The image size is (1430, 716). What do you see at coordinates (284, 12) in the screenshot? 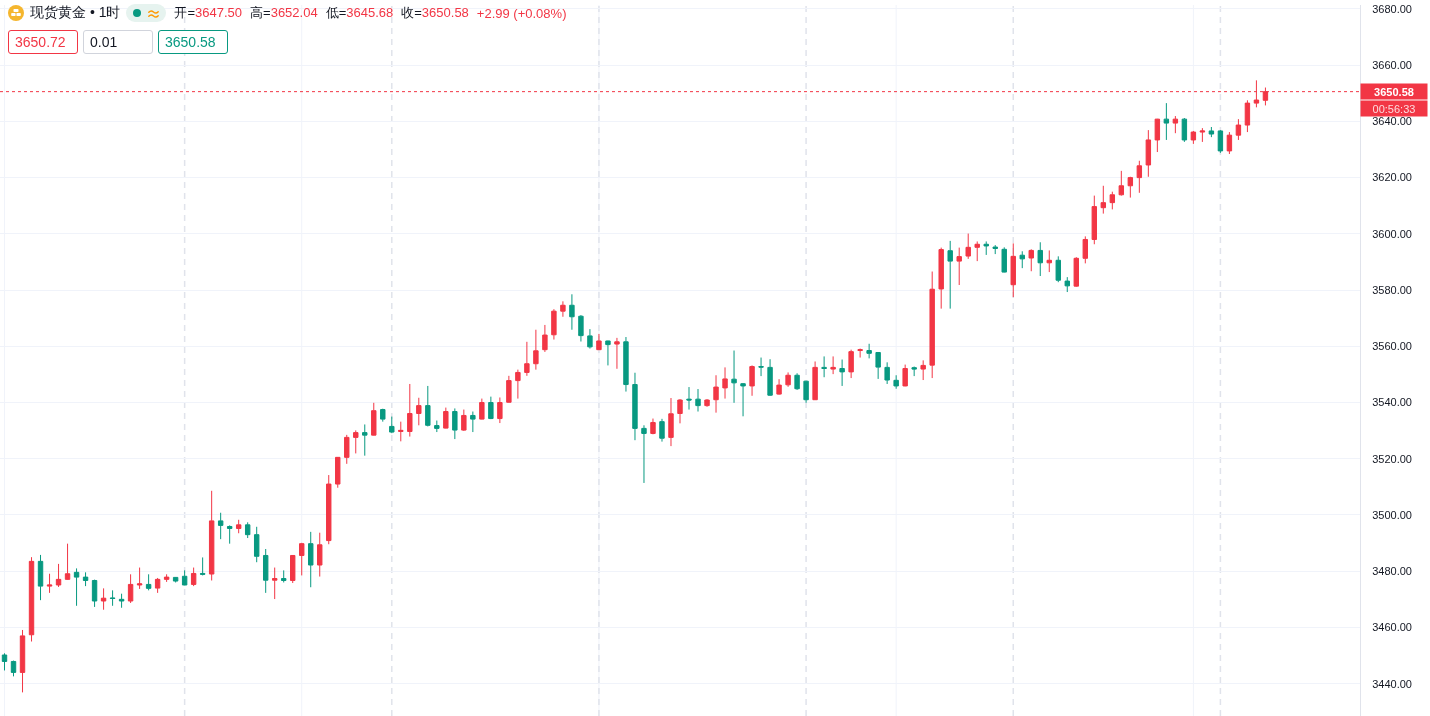
I see `annotation: 高=3652.04` at bounding box center [284, 12].